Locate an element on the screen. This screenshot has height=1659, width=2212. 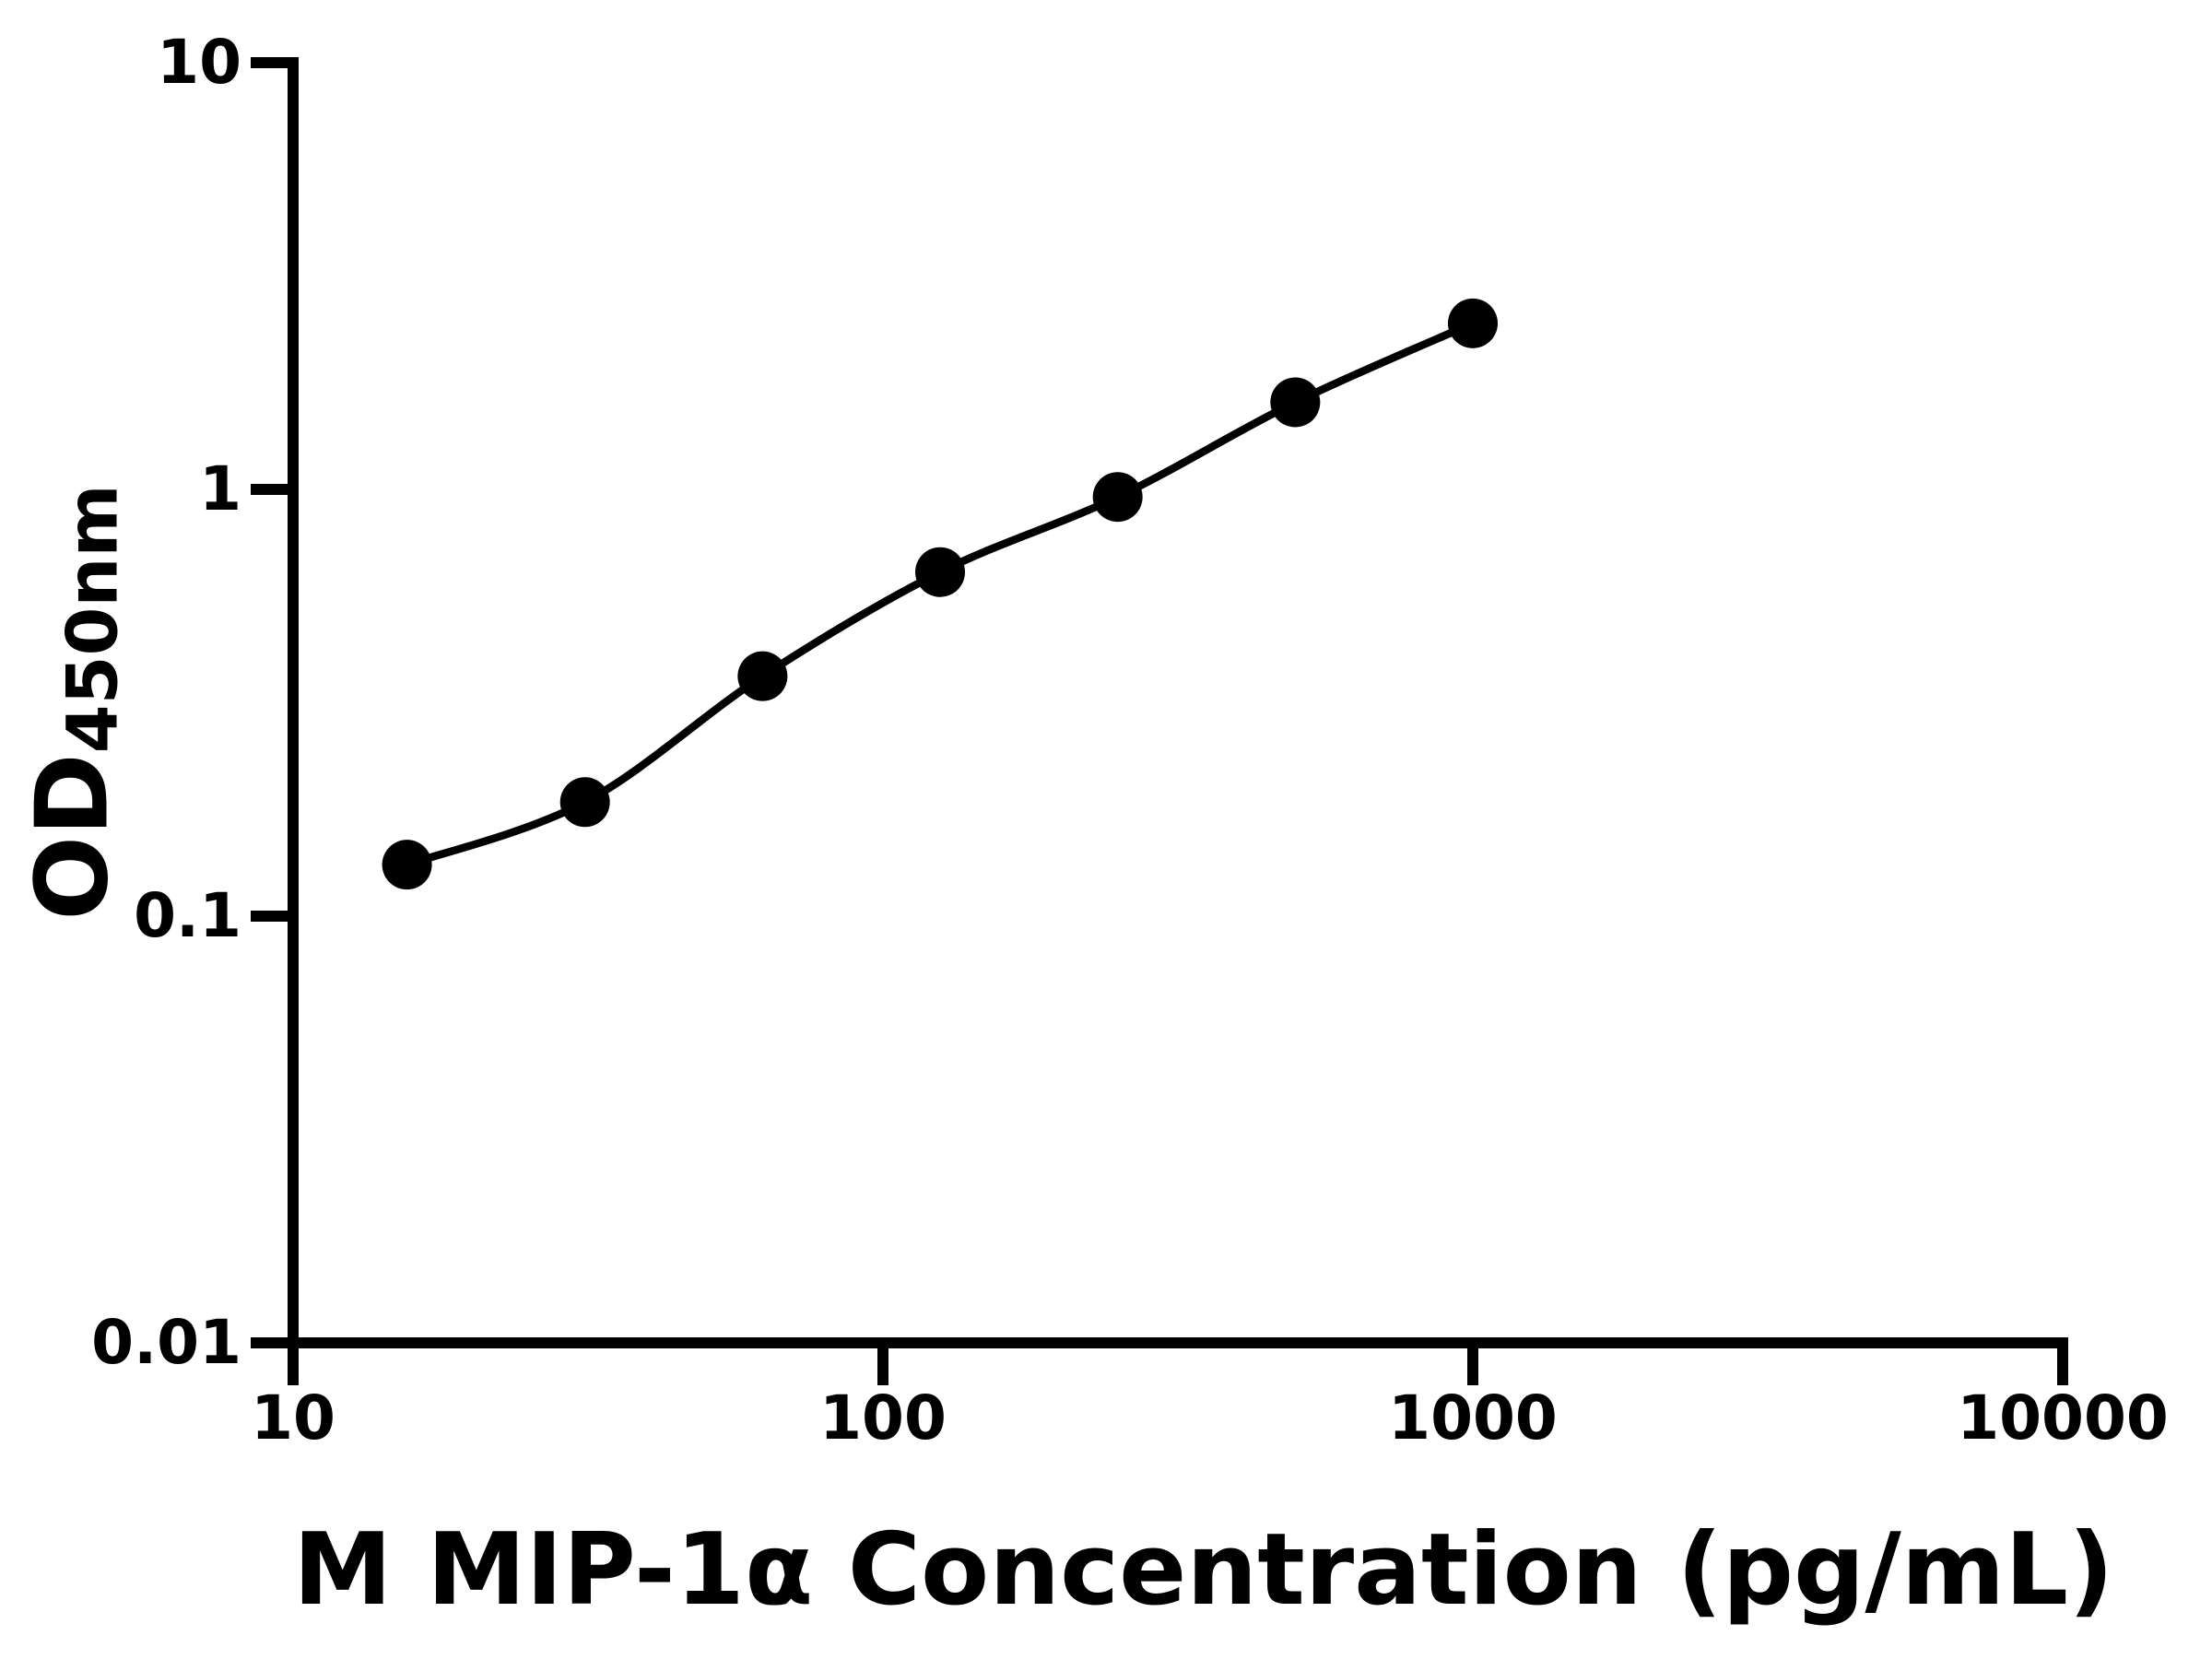
y-tick-label: 10 is located at coordinates (199, 62).